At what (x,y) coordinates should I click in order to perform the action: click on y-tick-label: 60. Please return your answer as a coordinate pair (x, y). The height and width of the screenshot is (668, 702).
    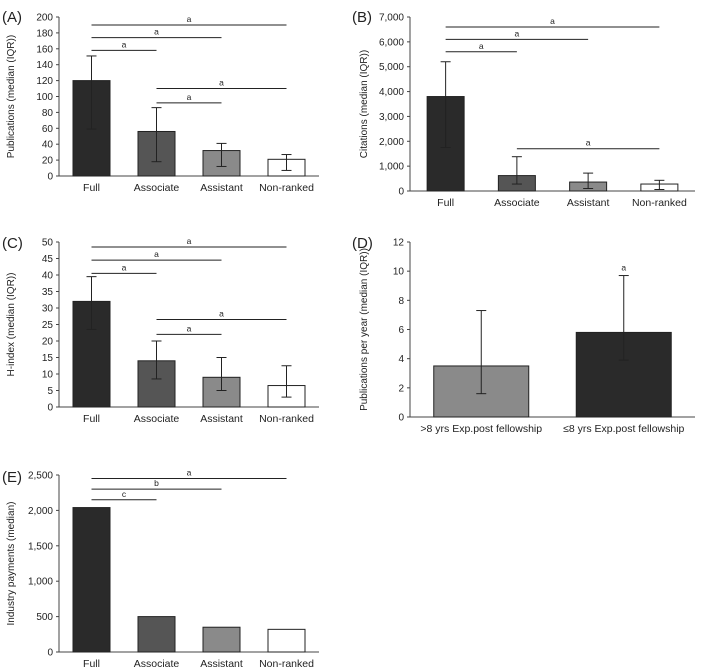
    Looking at the image, I should click on (48, 129).